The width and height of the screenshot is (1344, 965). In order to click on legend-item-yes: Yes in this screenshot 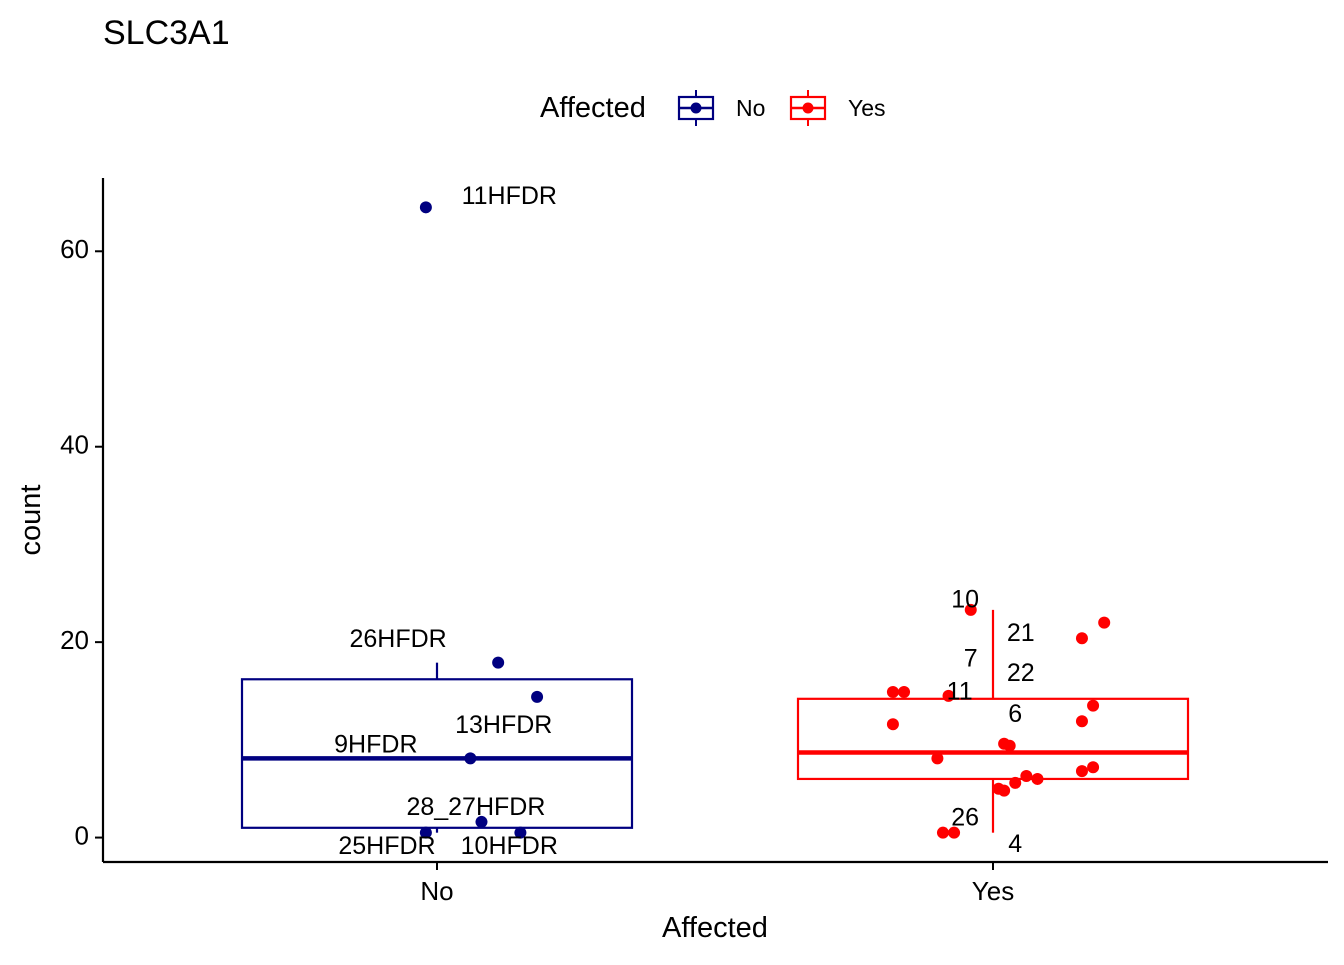, I will do `click(837, 108)`.